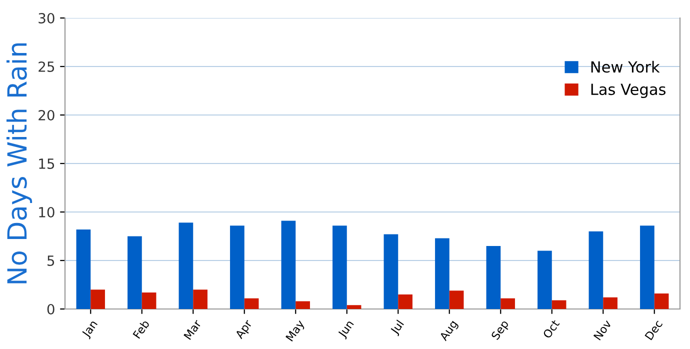 The image size is (690, 349). I want to click on y-tick-label: 15, so click(46, 163).